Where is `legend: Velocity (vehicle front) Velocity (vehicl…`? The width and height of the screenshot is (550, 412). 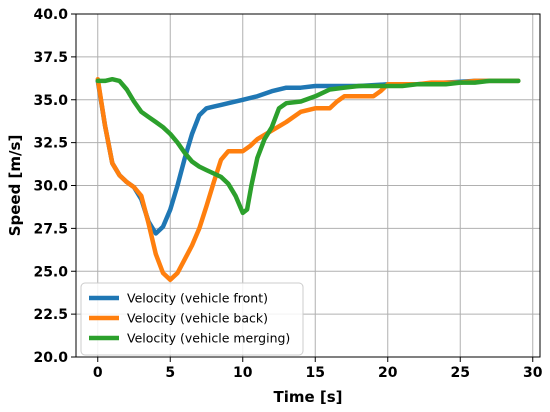 legend: Velocity (vehicle front) Velocity (vehicl… is located at coordinates (192, 319).